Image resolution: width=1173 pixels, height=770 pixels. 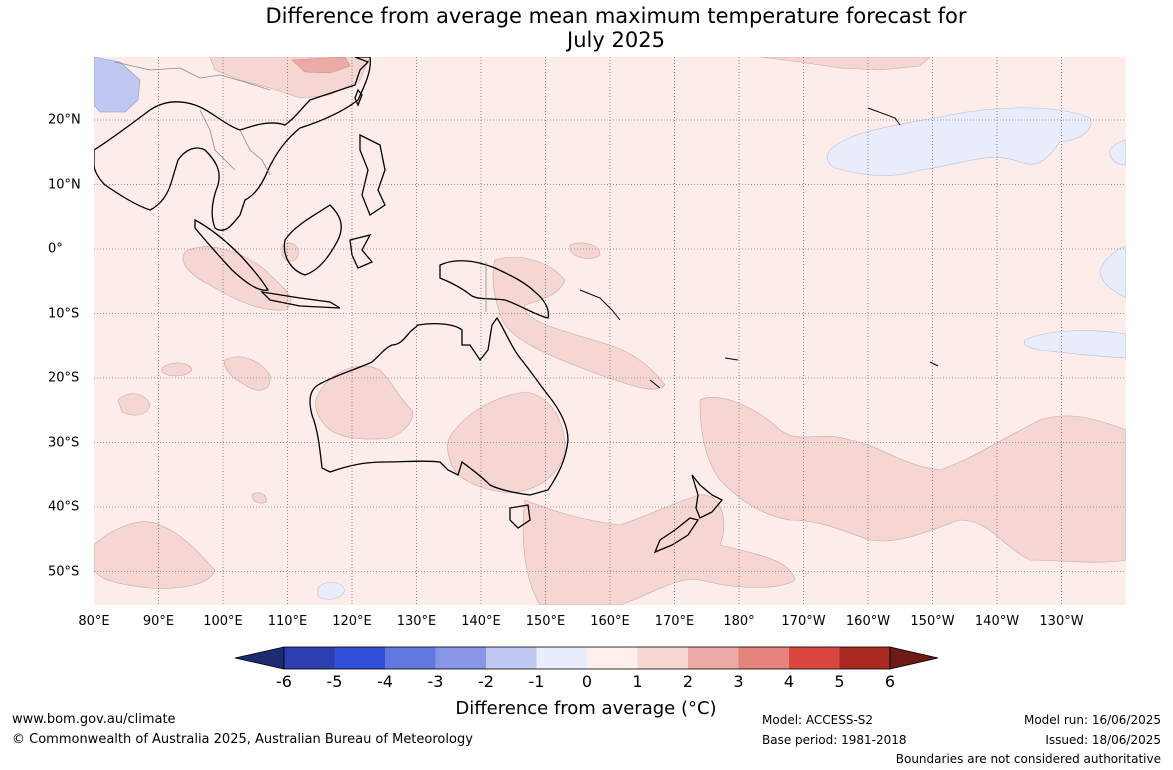 I want to click on longitude-tick-label: 140°W, so click(x=997, y=621).